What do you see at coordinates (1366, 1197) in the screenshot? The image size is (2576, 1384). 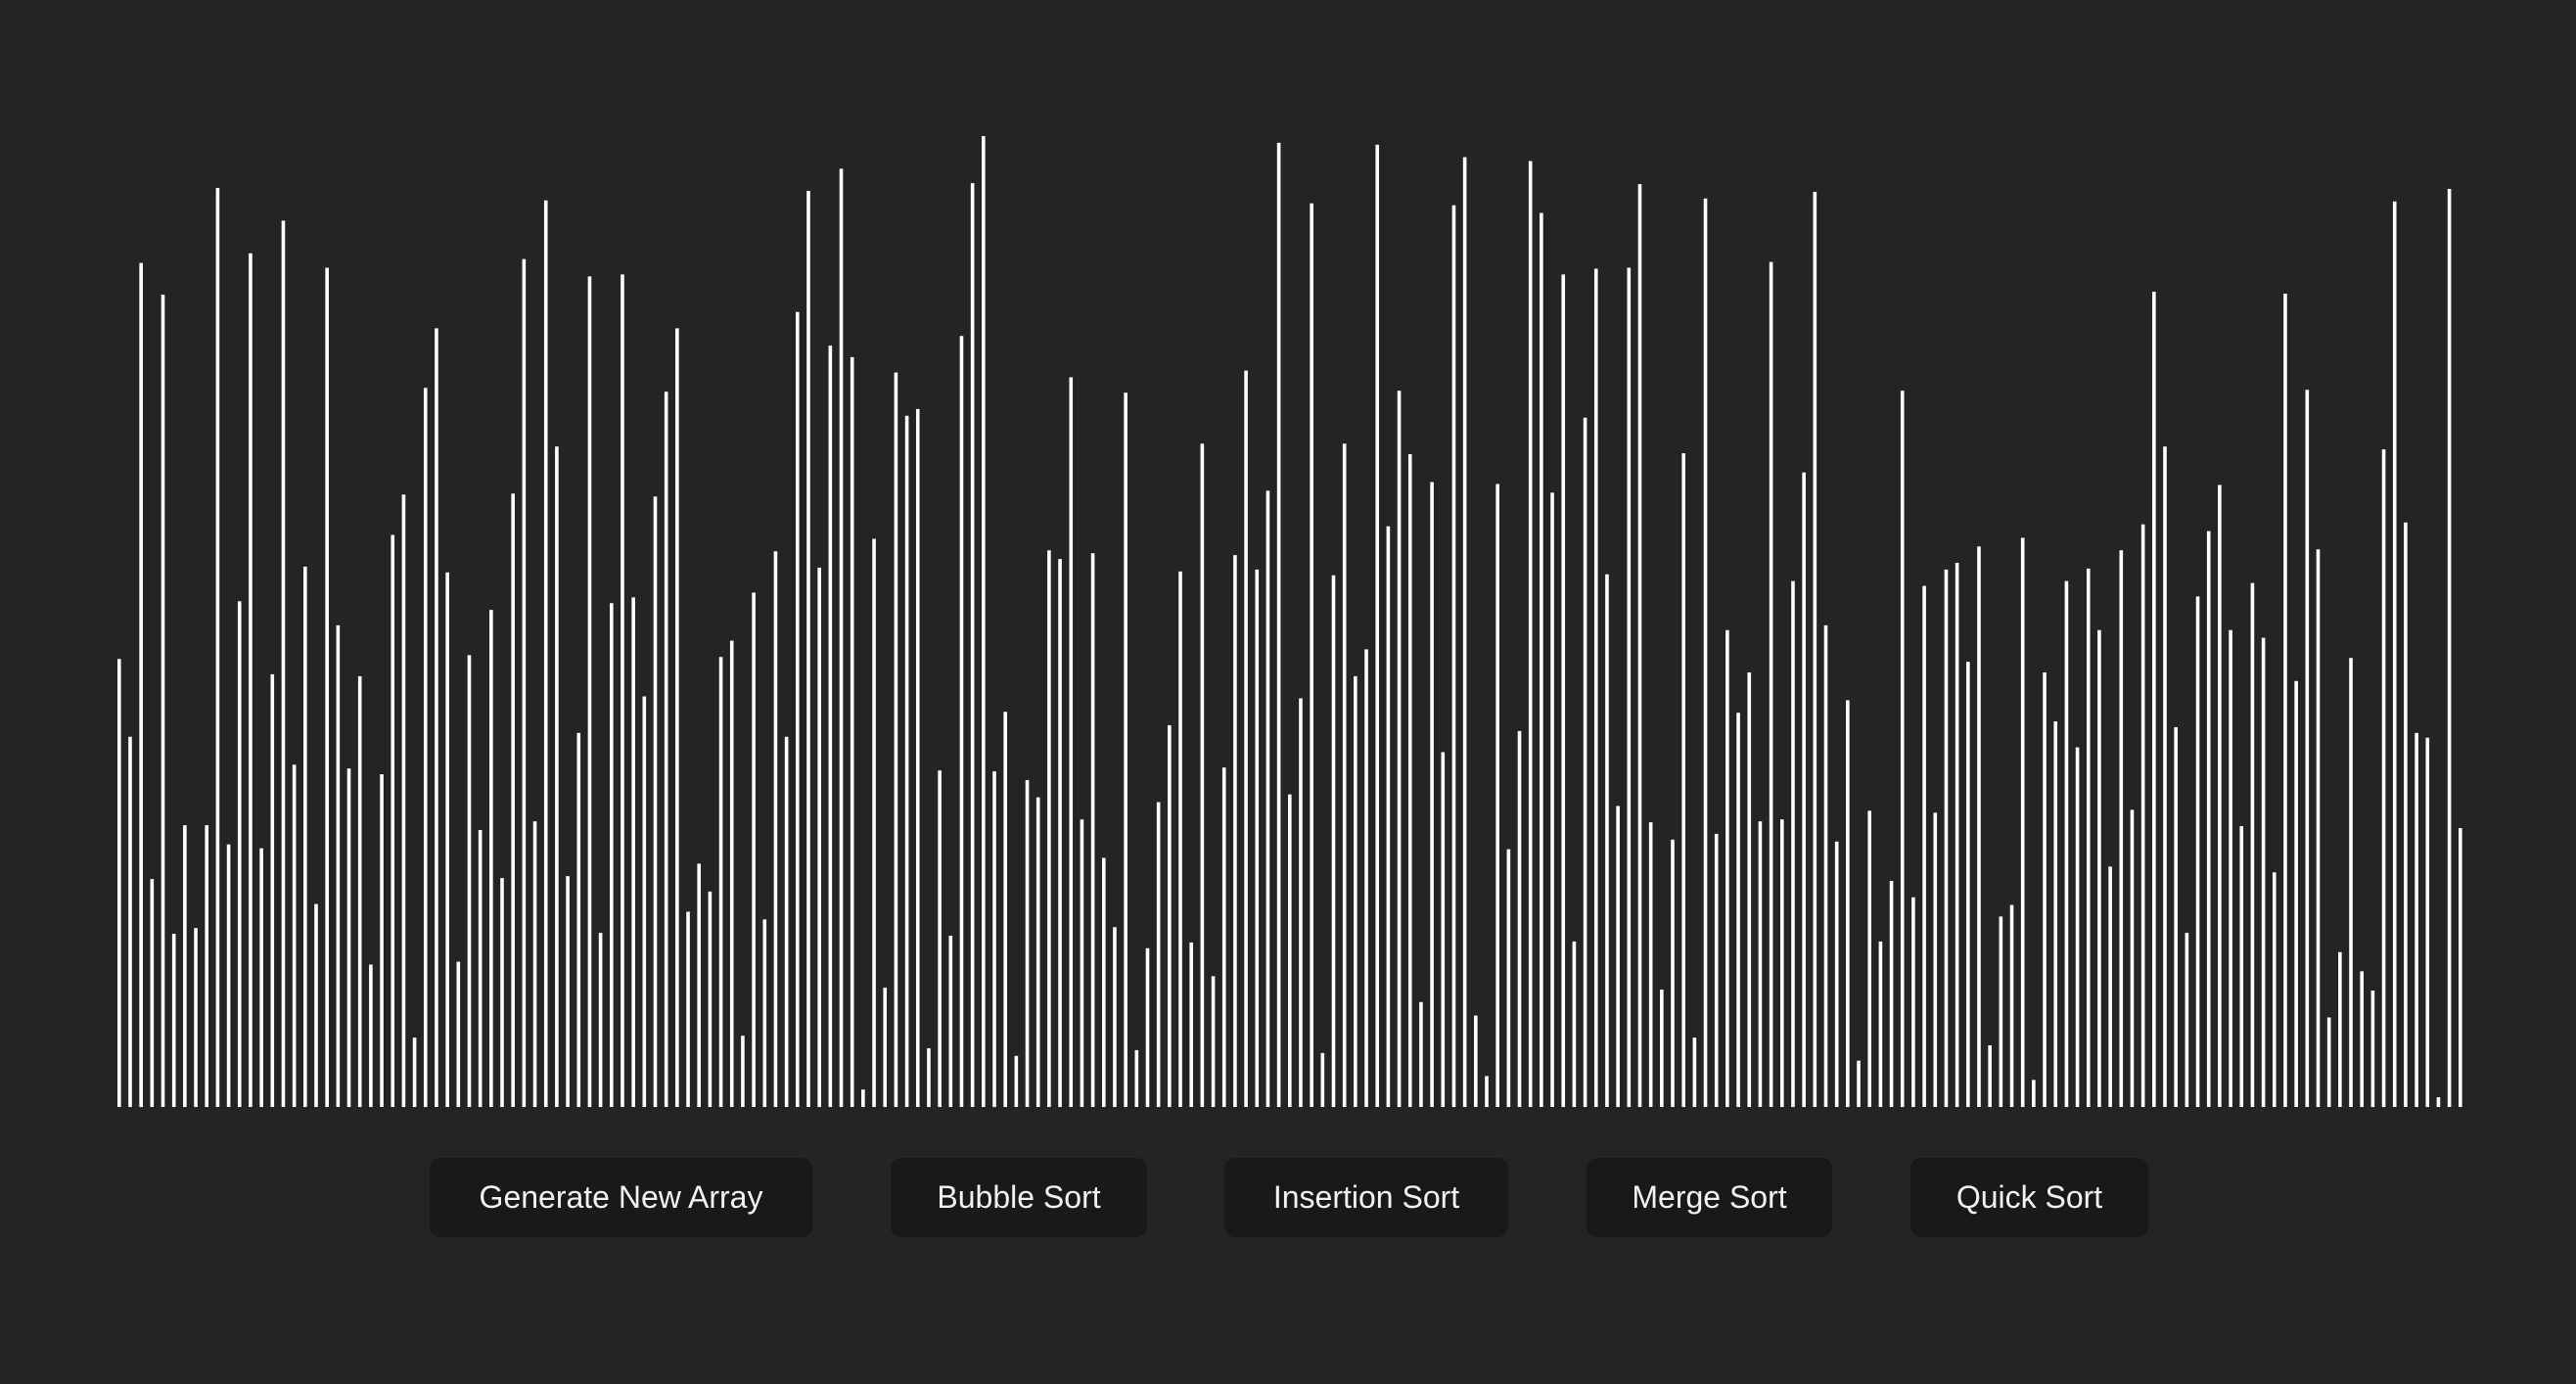 I see `insertion-sort-button: Insertion Sort` at bounding box center [1366, 1197].